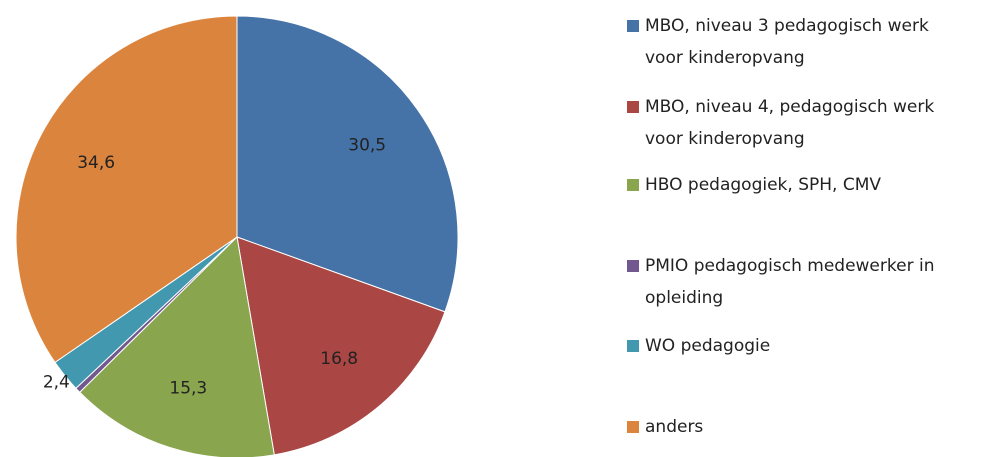  What do you see at coordinates (188, 388) in the screenshot?
I see `data-label: 15,3` at bounding box center [188, 388].